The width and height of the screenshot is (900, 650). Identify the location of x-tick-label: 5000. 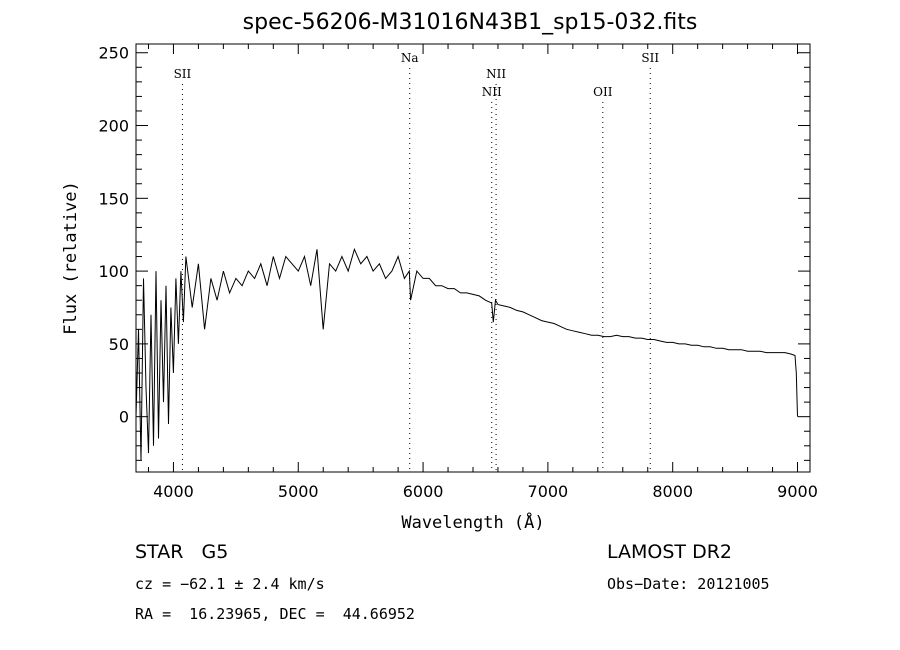
(298, 491).